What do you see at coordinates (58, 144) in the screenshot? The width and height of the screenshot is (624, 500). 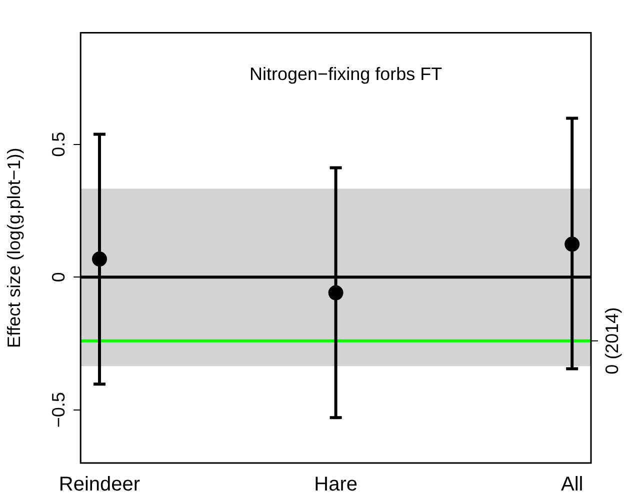 I see `y-tick-label: 0.5` at bounding box center [58, 144].